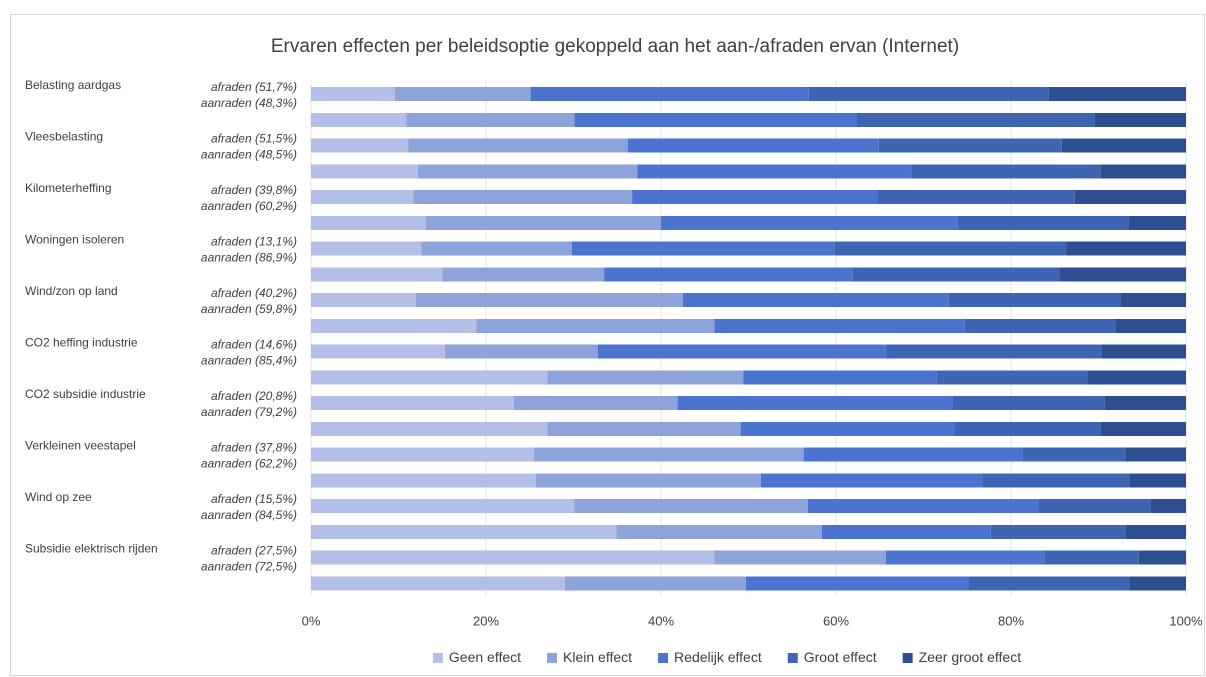 This screenshot has width=1206, height=677. Describe the element at coordinates (840, 657) in the screenshot. I see `legend-label: Groot effect` at that location.